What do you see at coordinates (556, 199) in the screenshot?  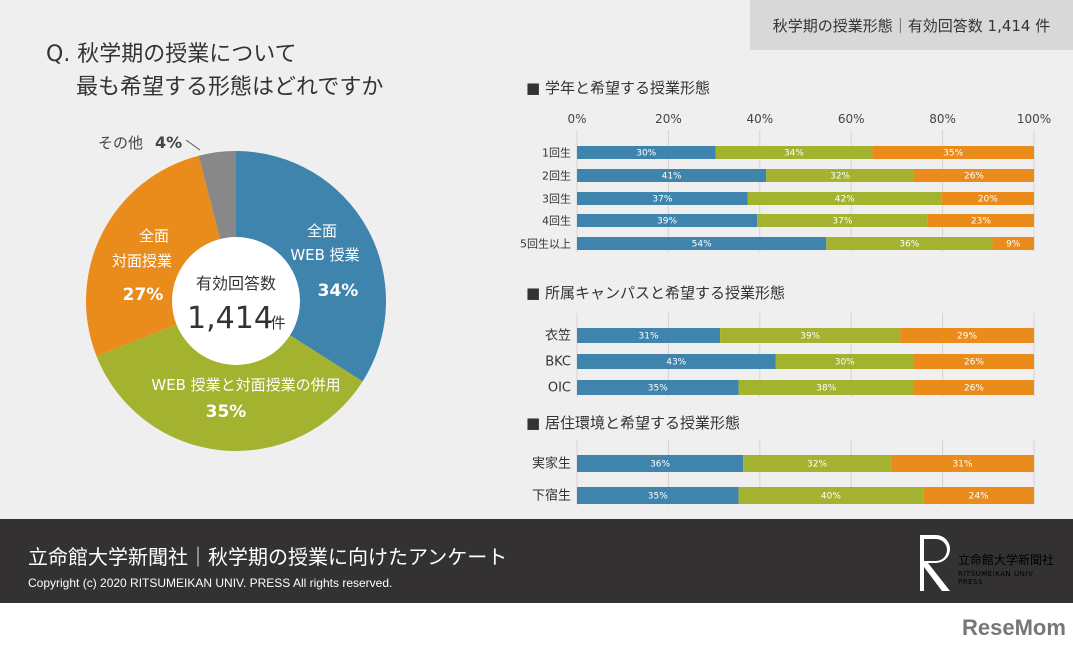 I see `category-label: 3回生` at bounding box center [556, 199].